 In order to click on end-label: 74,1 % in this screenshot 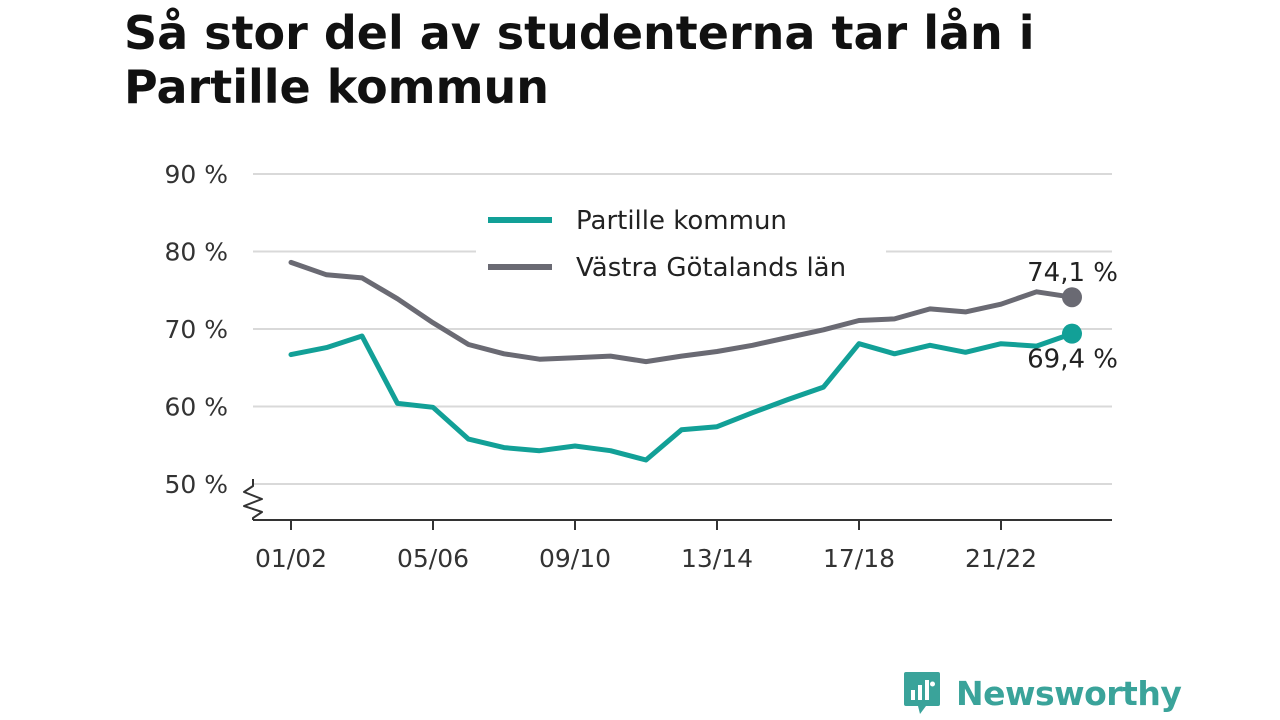, I will do `click(1072, 273)`.